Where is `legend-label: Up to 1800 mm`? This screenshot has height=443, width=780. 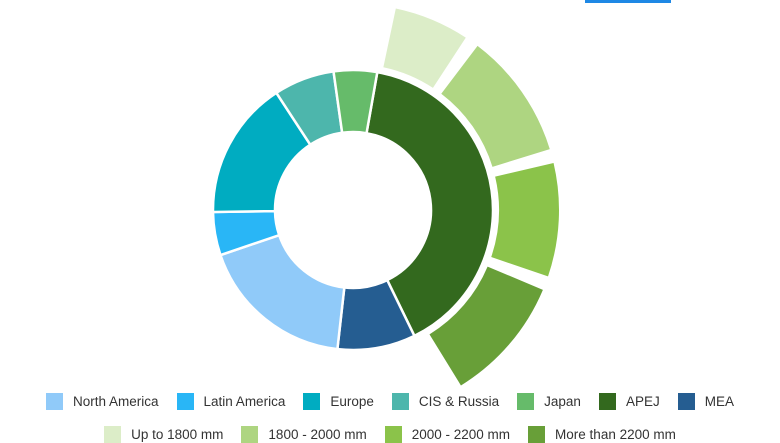 legend-label: Up to 1800 mm is located at coordinates (177, 434).